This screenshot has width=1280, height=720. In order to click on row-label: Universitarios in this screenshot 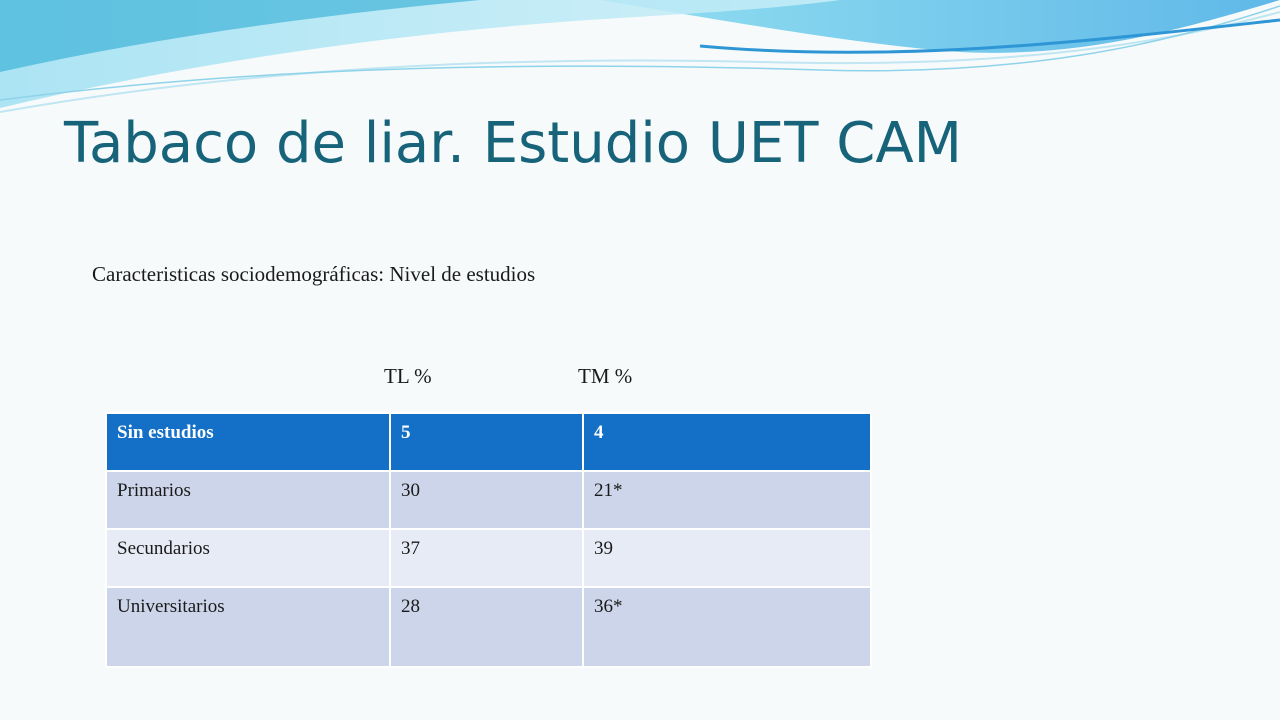, I will do `click(248, 627)`.